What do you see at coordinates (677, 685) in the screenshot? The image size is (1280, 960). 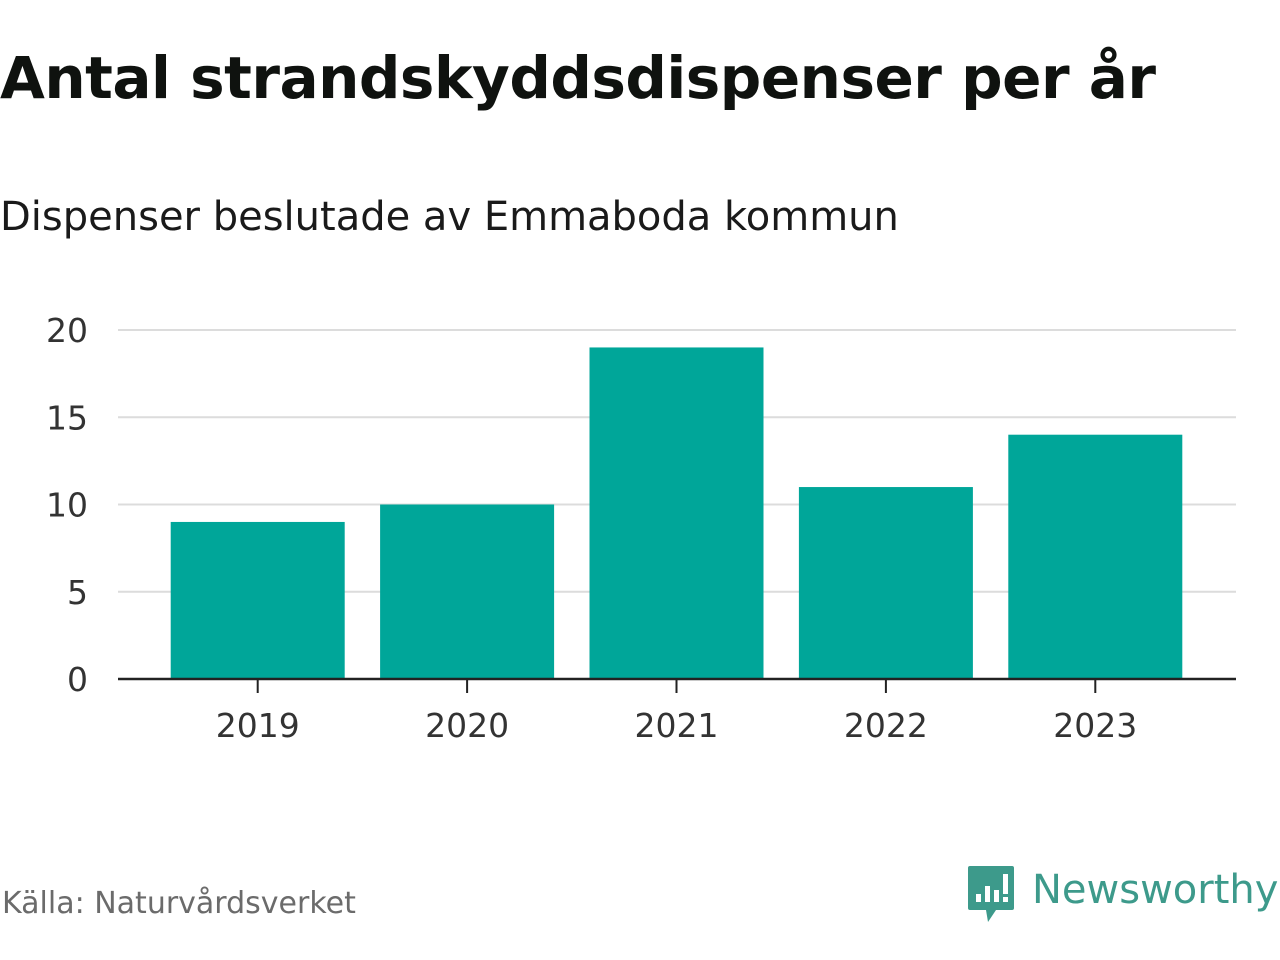 I see `axes` at bounding box center [677, 685].